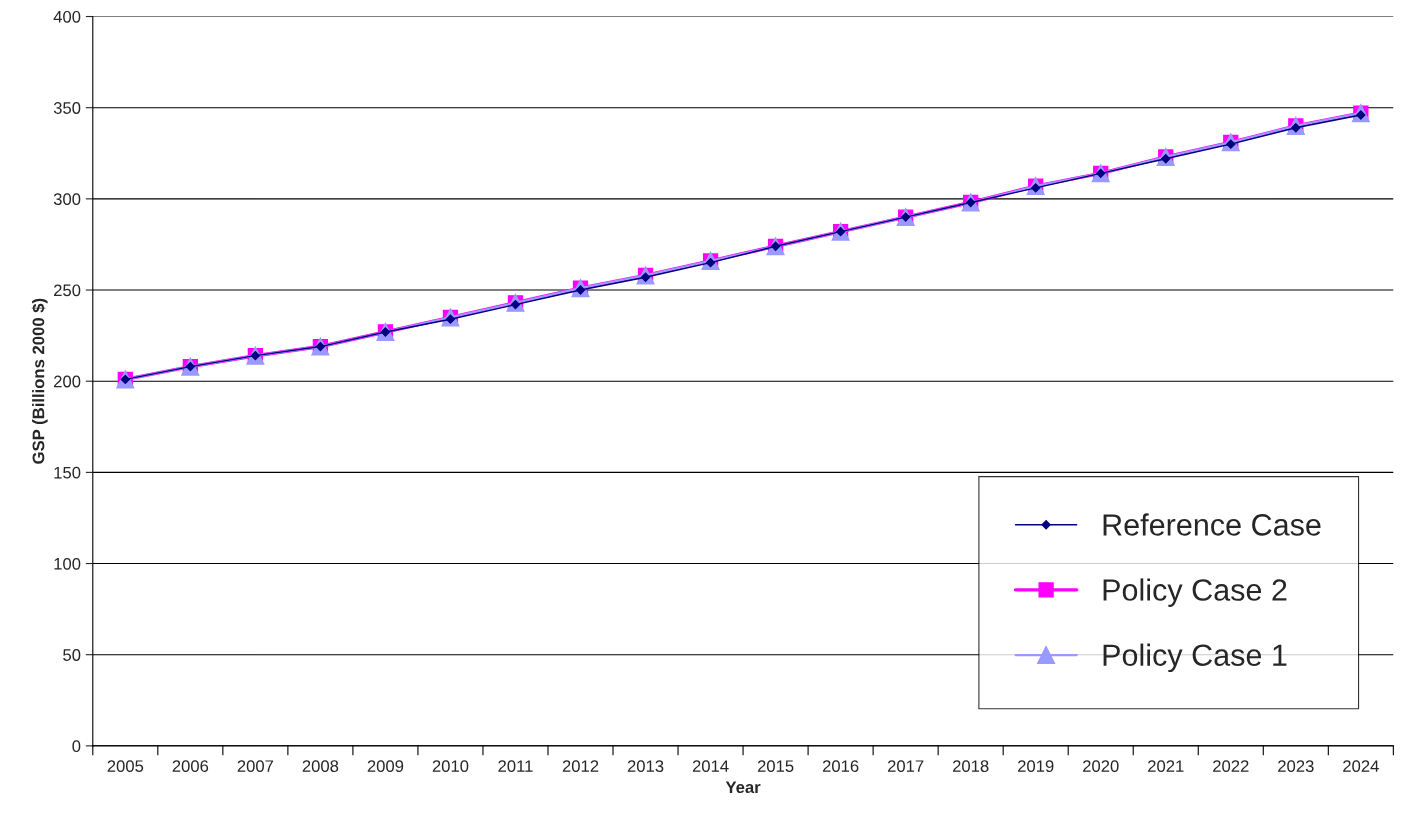  What do you see at coordinates (67, 563) in the screenshot?
I see `y-tick-label: 100` at bounding box center [67, 563].